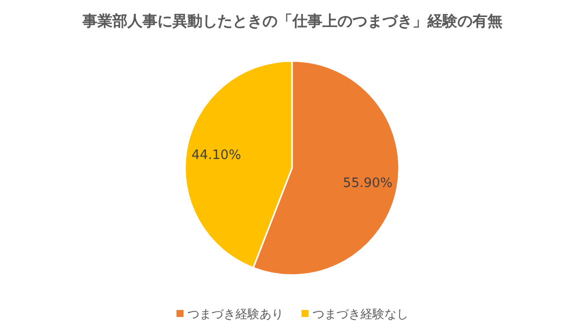  I want to click on legend-label: つまづき経験あり, so click(236, 314).